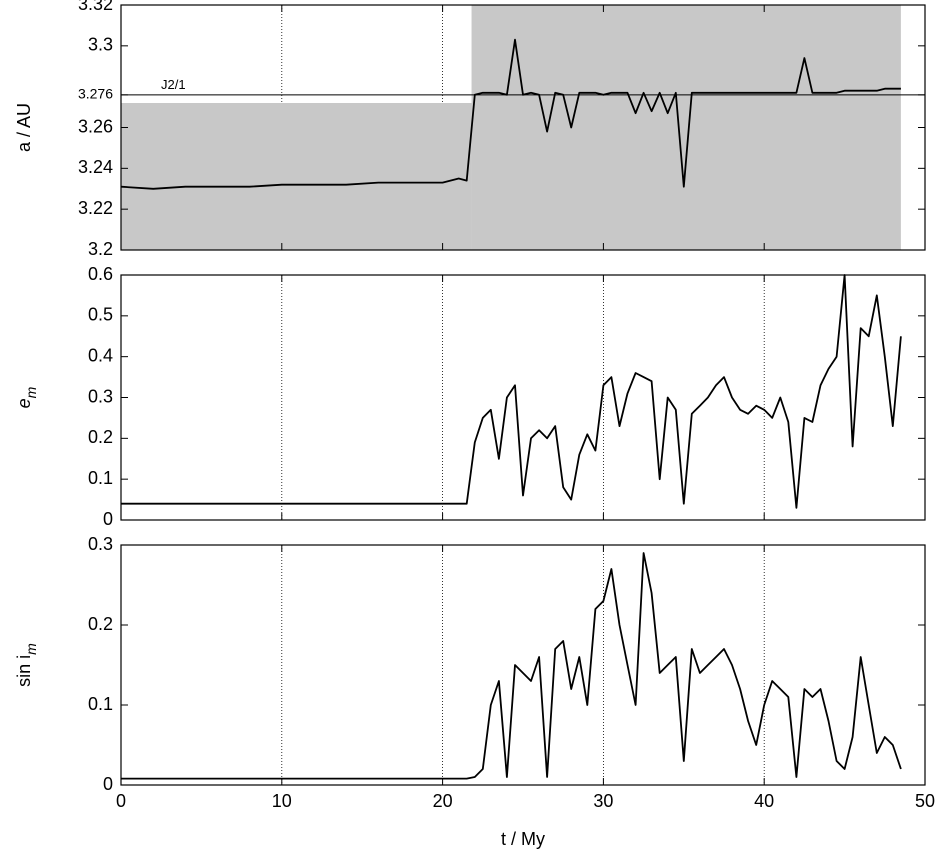 The width and height of the screenshot is (950, 867). What do you see at coordinates (100, 45) in the screenshot?
I see `y-tick-label: 3.3` at bounding box center [100, 45].